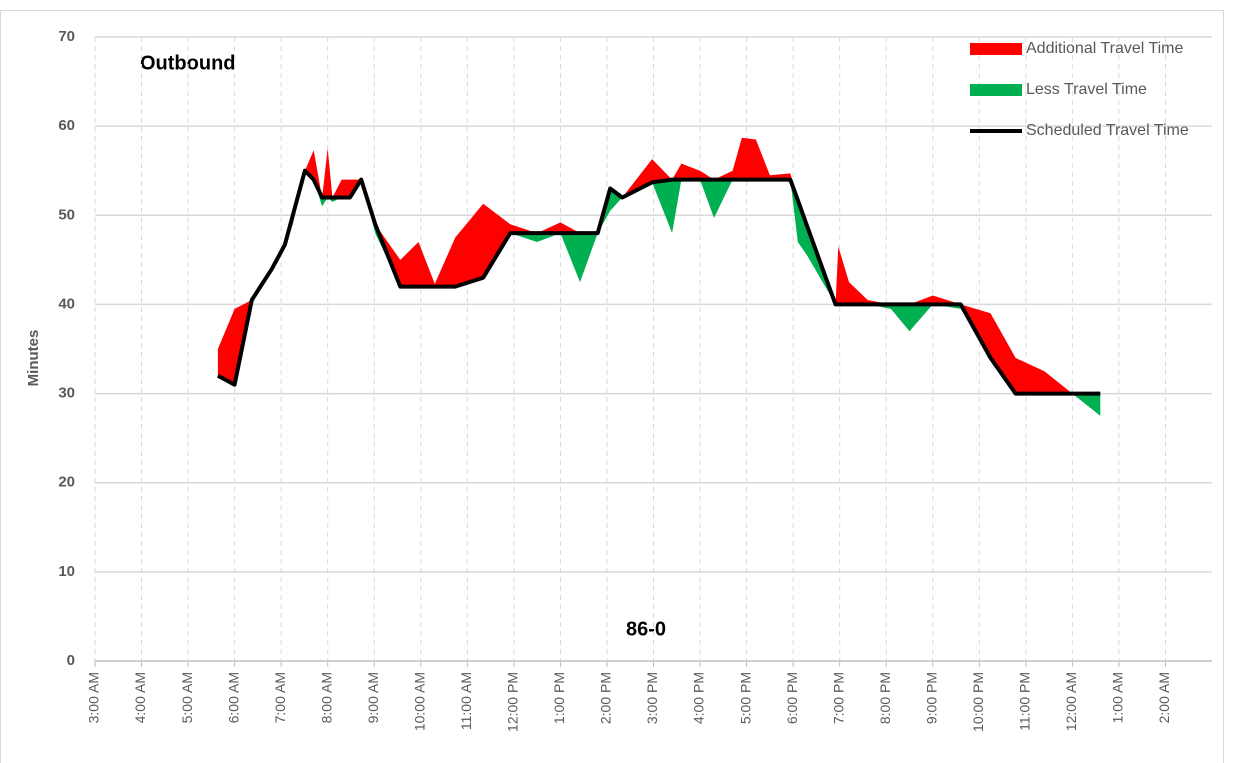 This screenshot has width=1233, height=763. What do you see at coordinates (1107, 130) in the screenshot?
I see `legend-label: Scheduled Travel Time` at bounding box center [1107, 130].